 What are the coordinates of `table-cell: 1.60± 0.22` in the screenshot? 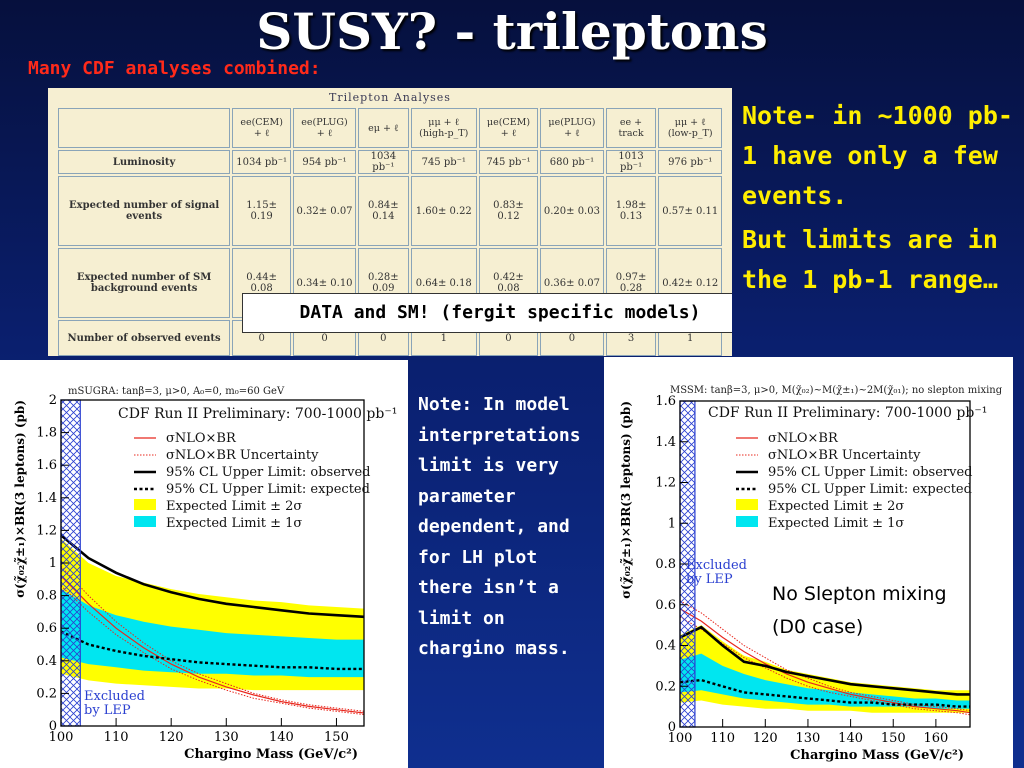 It's located at (443, 211).